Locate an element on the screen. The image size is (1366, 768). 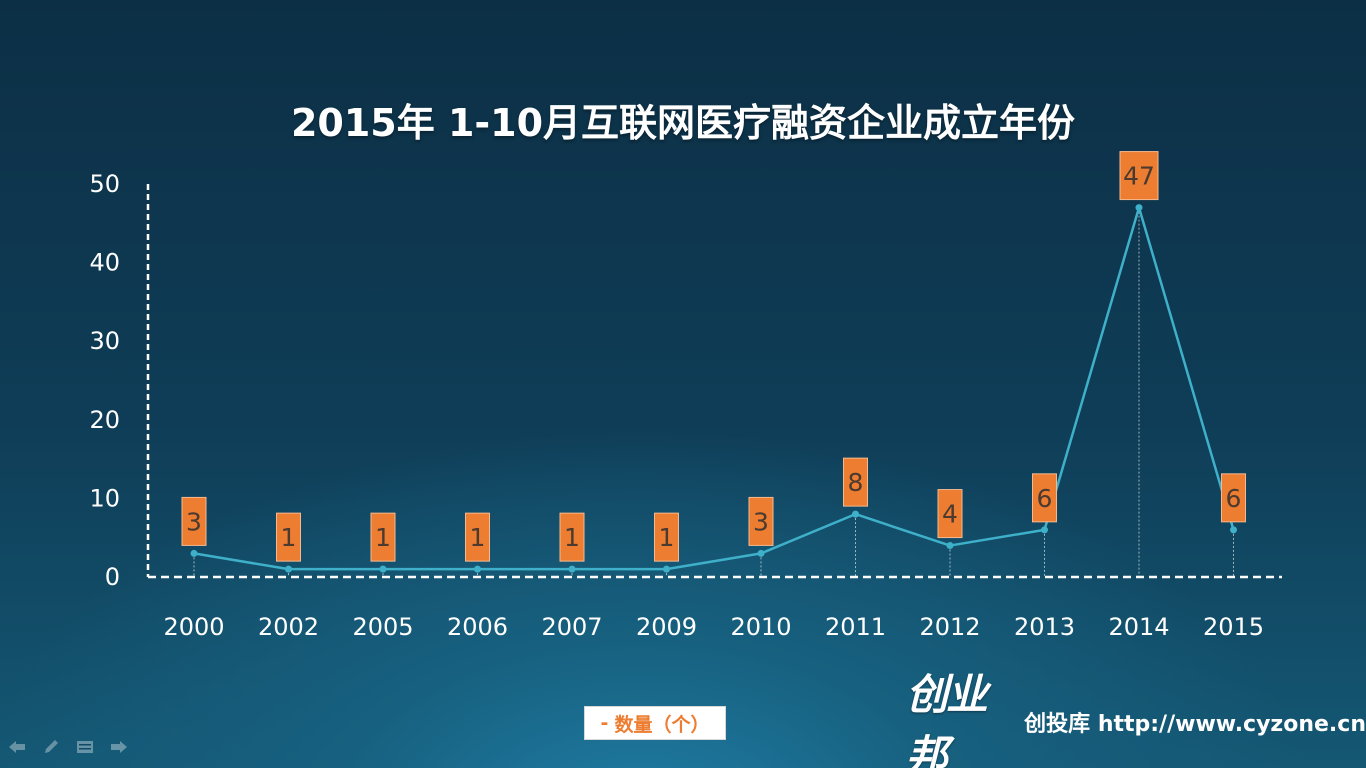
legend-label: 数量（个） is located at coordinates (662, 724).